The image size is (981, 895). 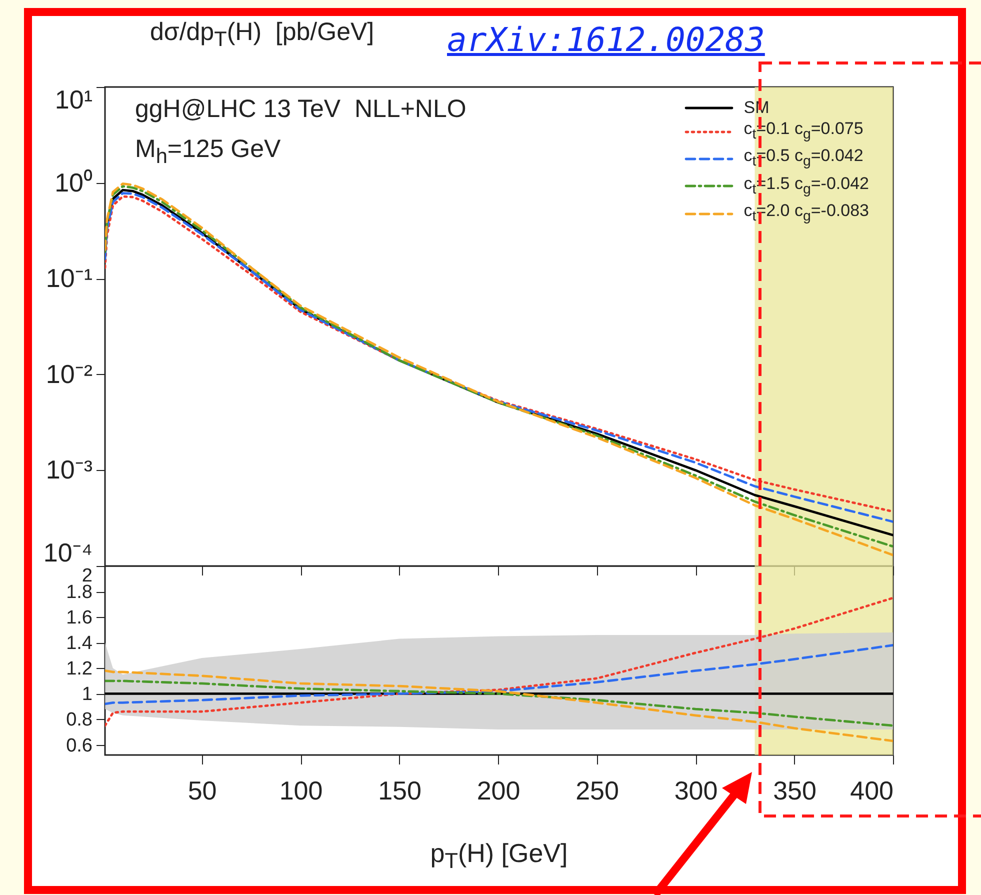 What do you see at coordinates (79, 720) in the screenshot?
I see `y-tick-label: 0.8` at bounding box center [79, 720].